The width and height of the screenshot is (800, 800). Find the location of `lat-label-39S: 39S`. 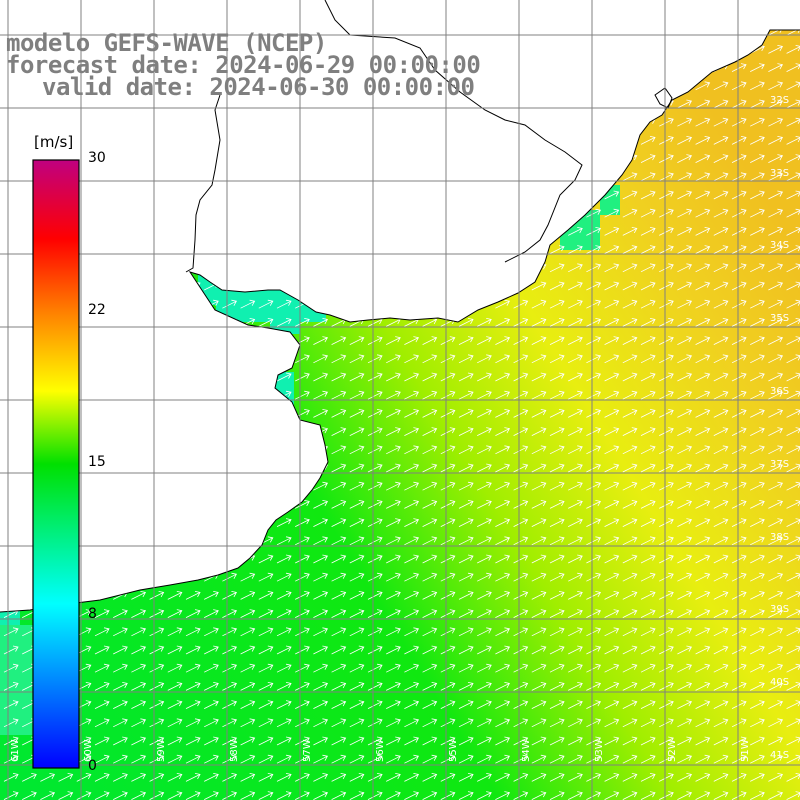

lat-label-39S: 39S is located at coordinates (779, 609).